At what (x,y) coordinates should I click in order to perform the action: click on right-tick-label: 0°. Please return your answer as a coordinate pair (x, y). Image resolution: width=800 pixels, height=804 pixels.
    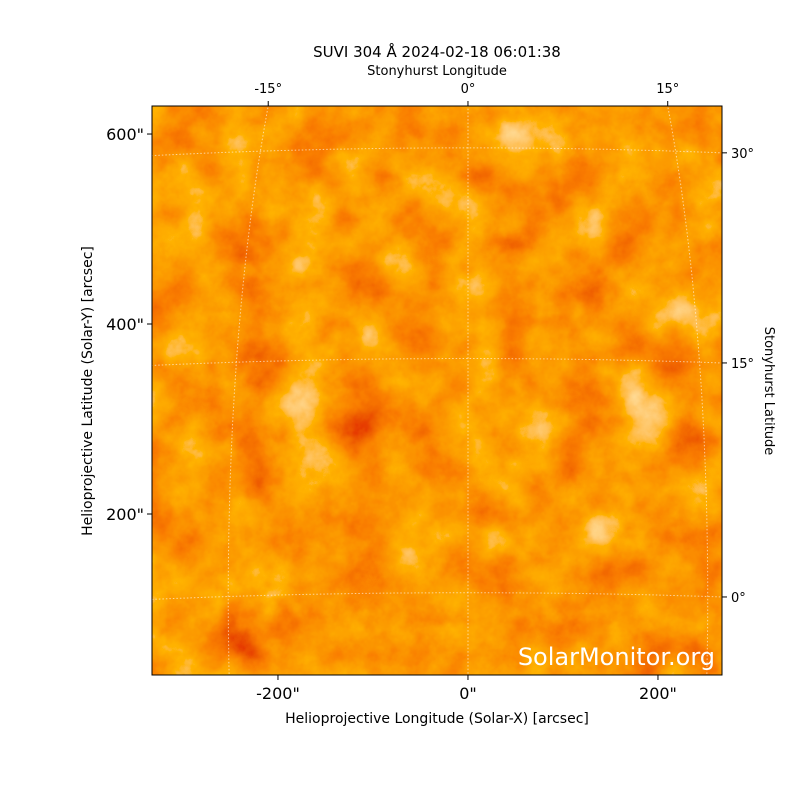
    Looking at the image, I should click on (738, 598).